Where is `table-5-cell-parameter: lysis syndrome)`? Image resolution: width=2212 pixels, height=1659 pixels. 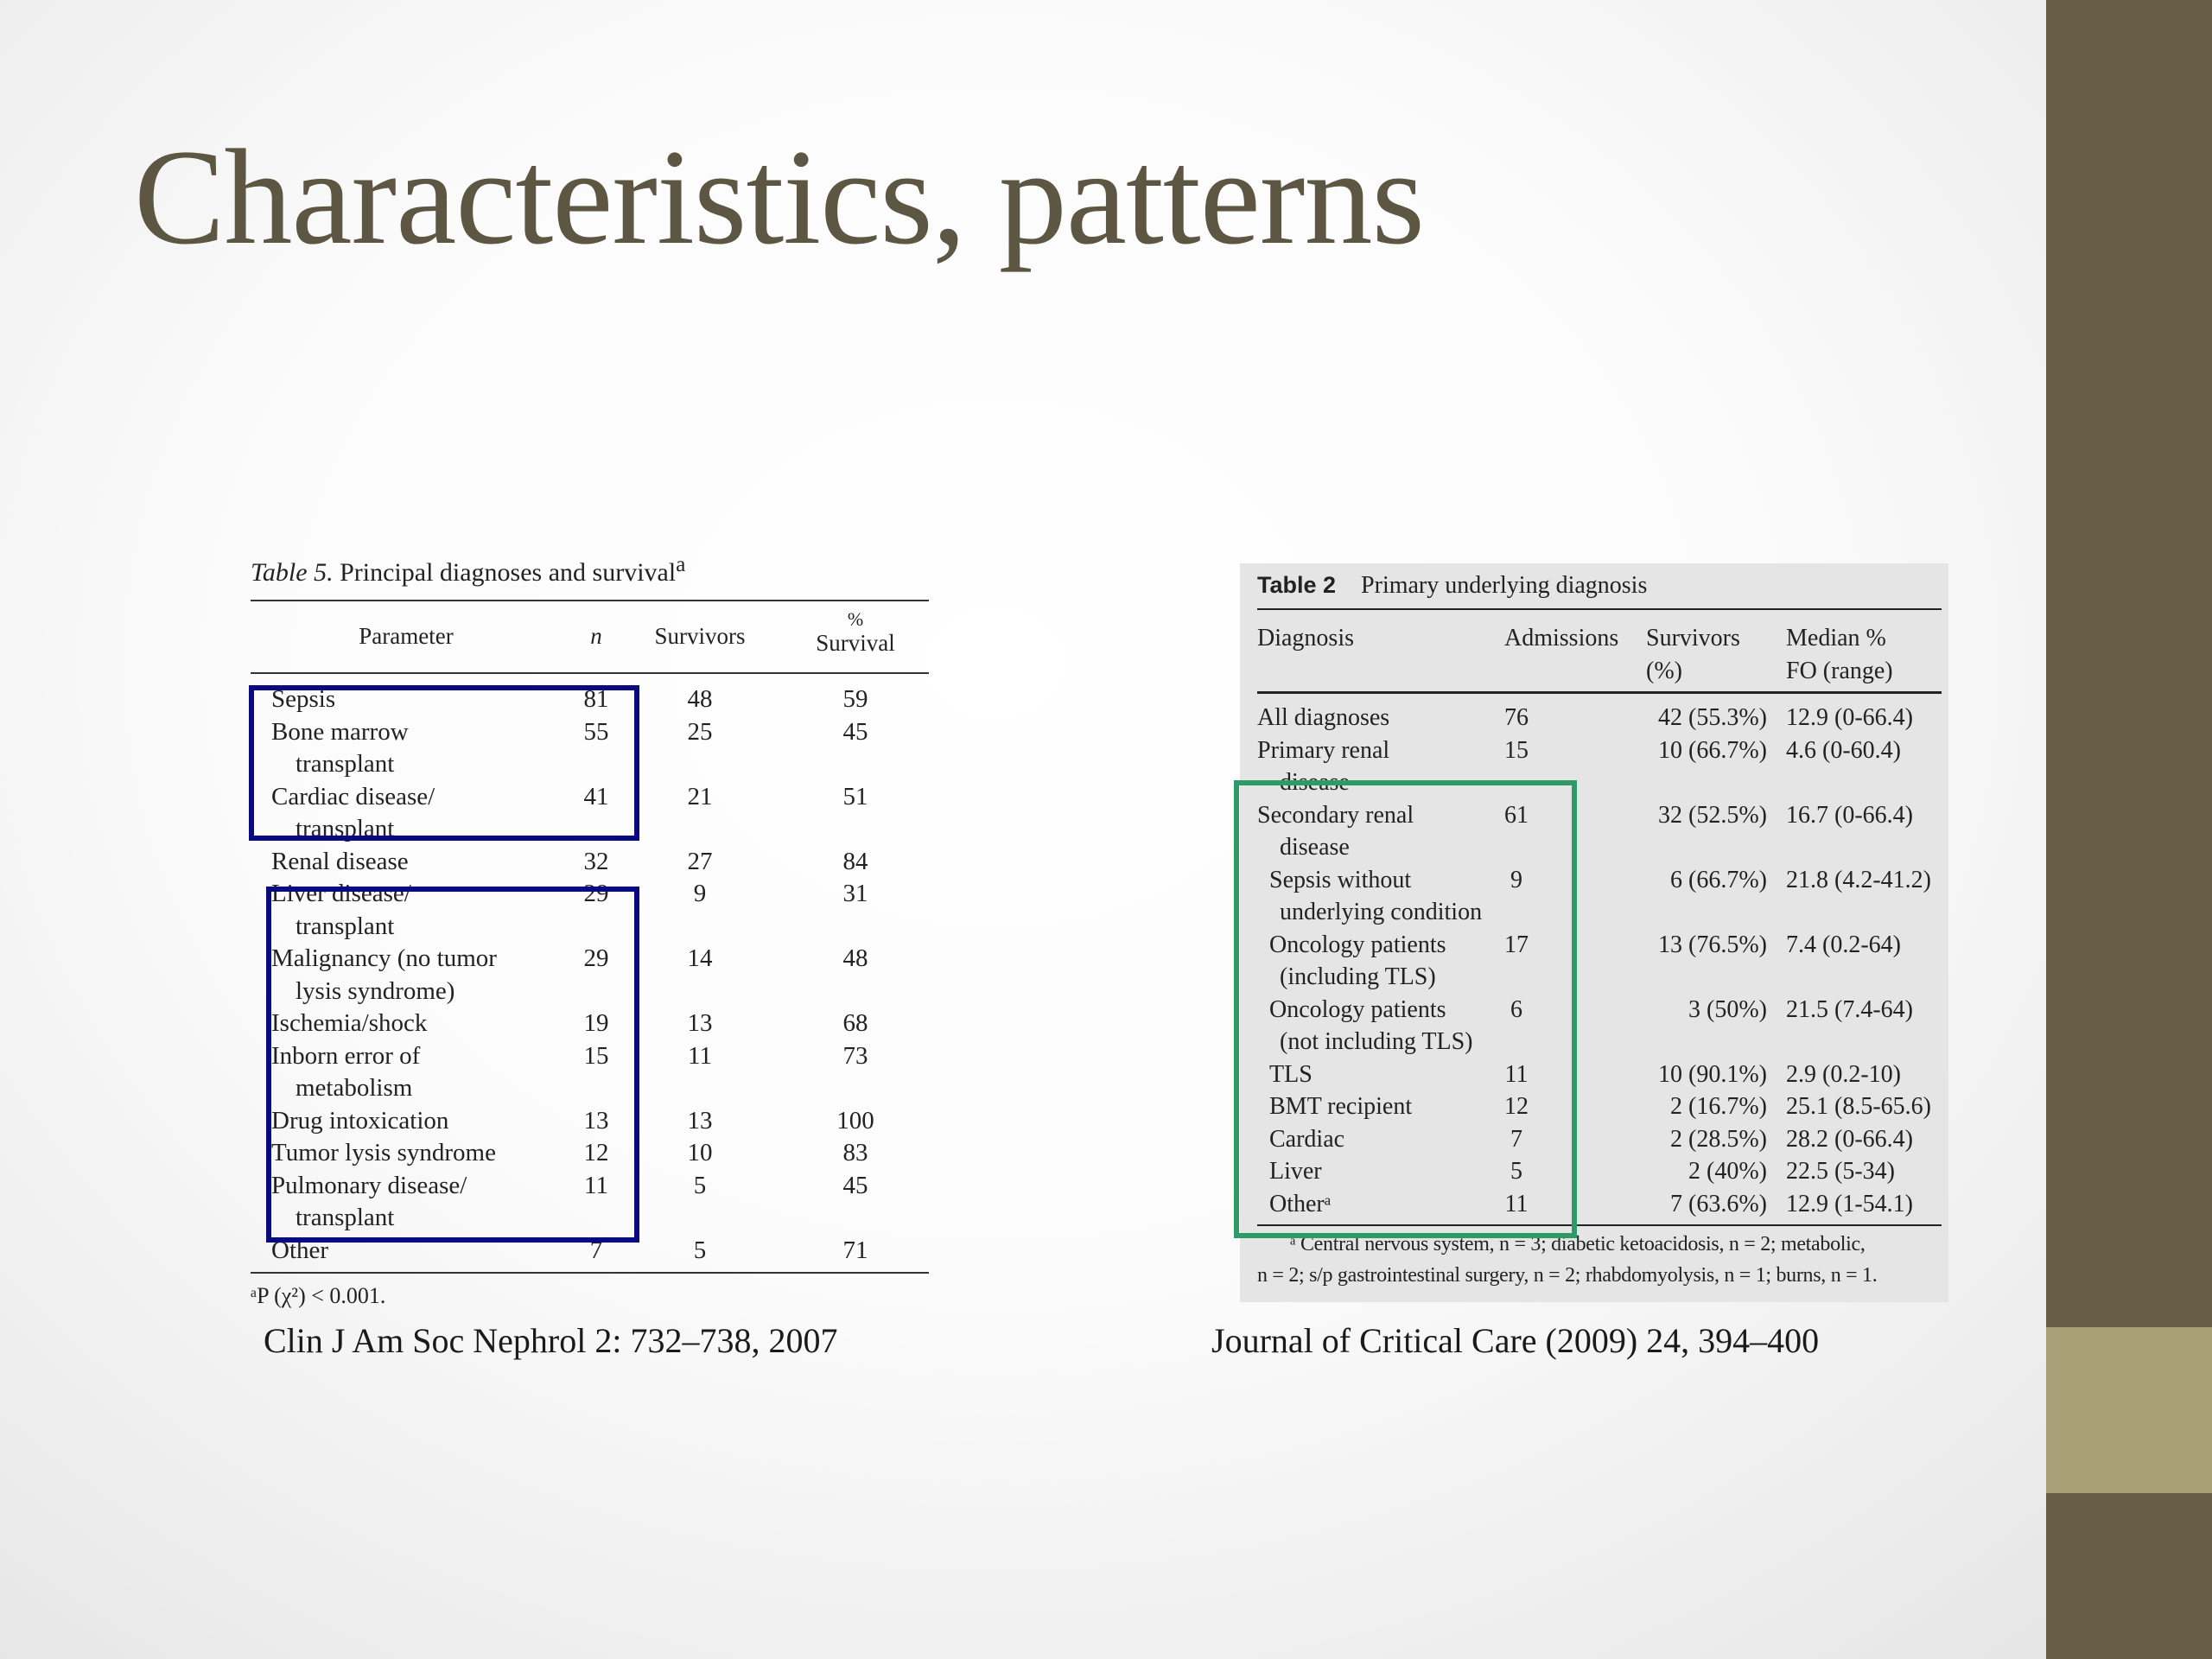
table-5-cell-parameter: lysis syndrome) is located at coordinates (375, 990).